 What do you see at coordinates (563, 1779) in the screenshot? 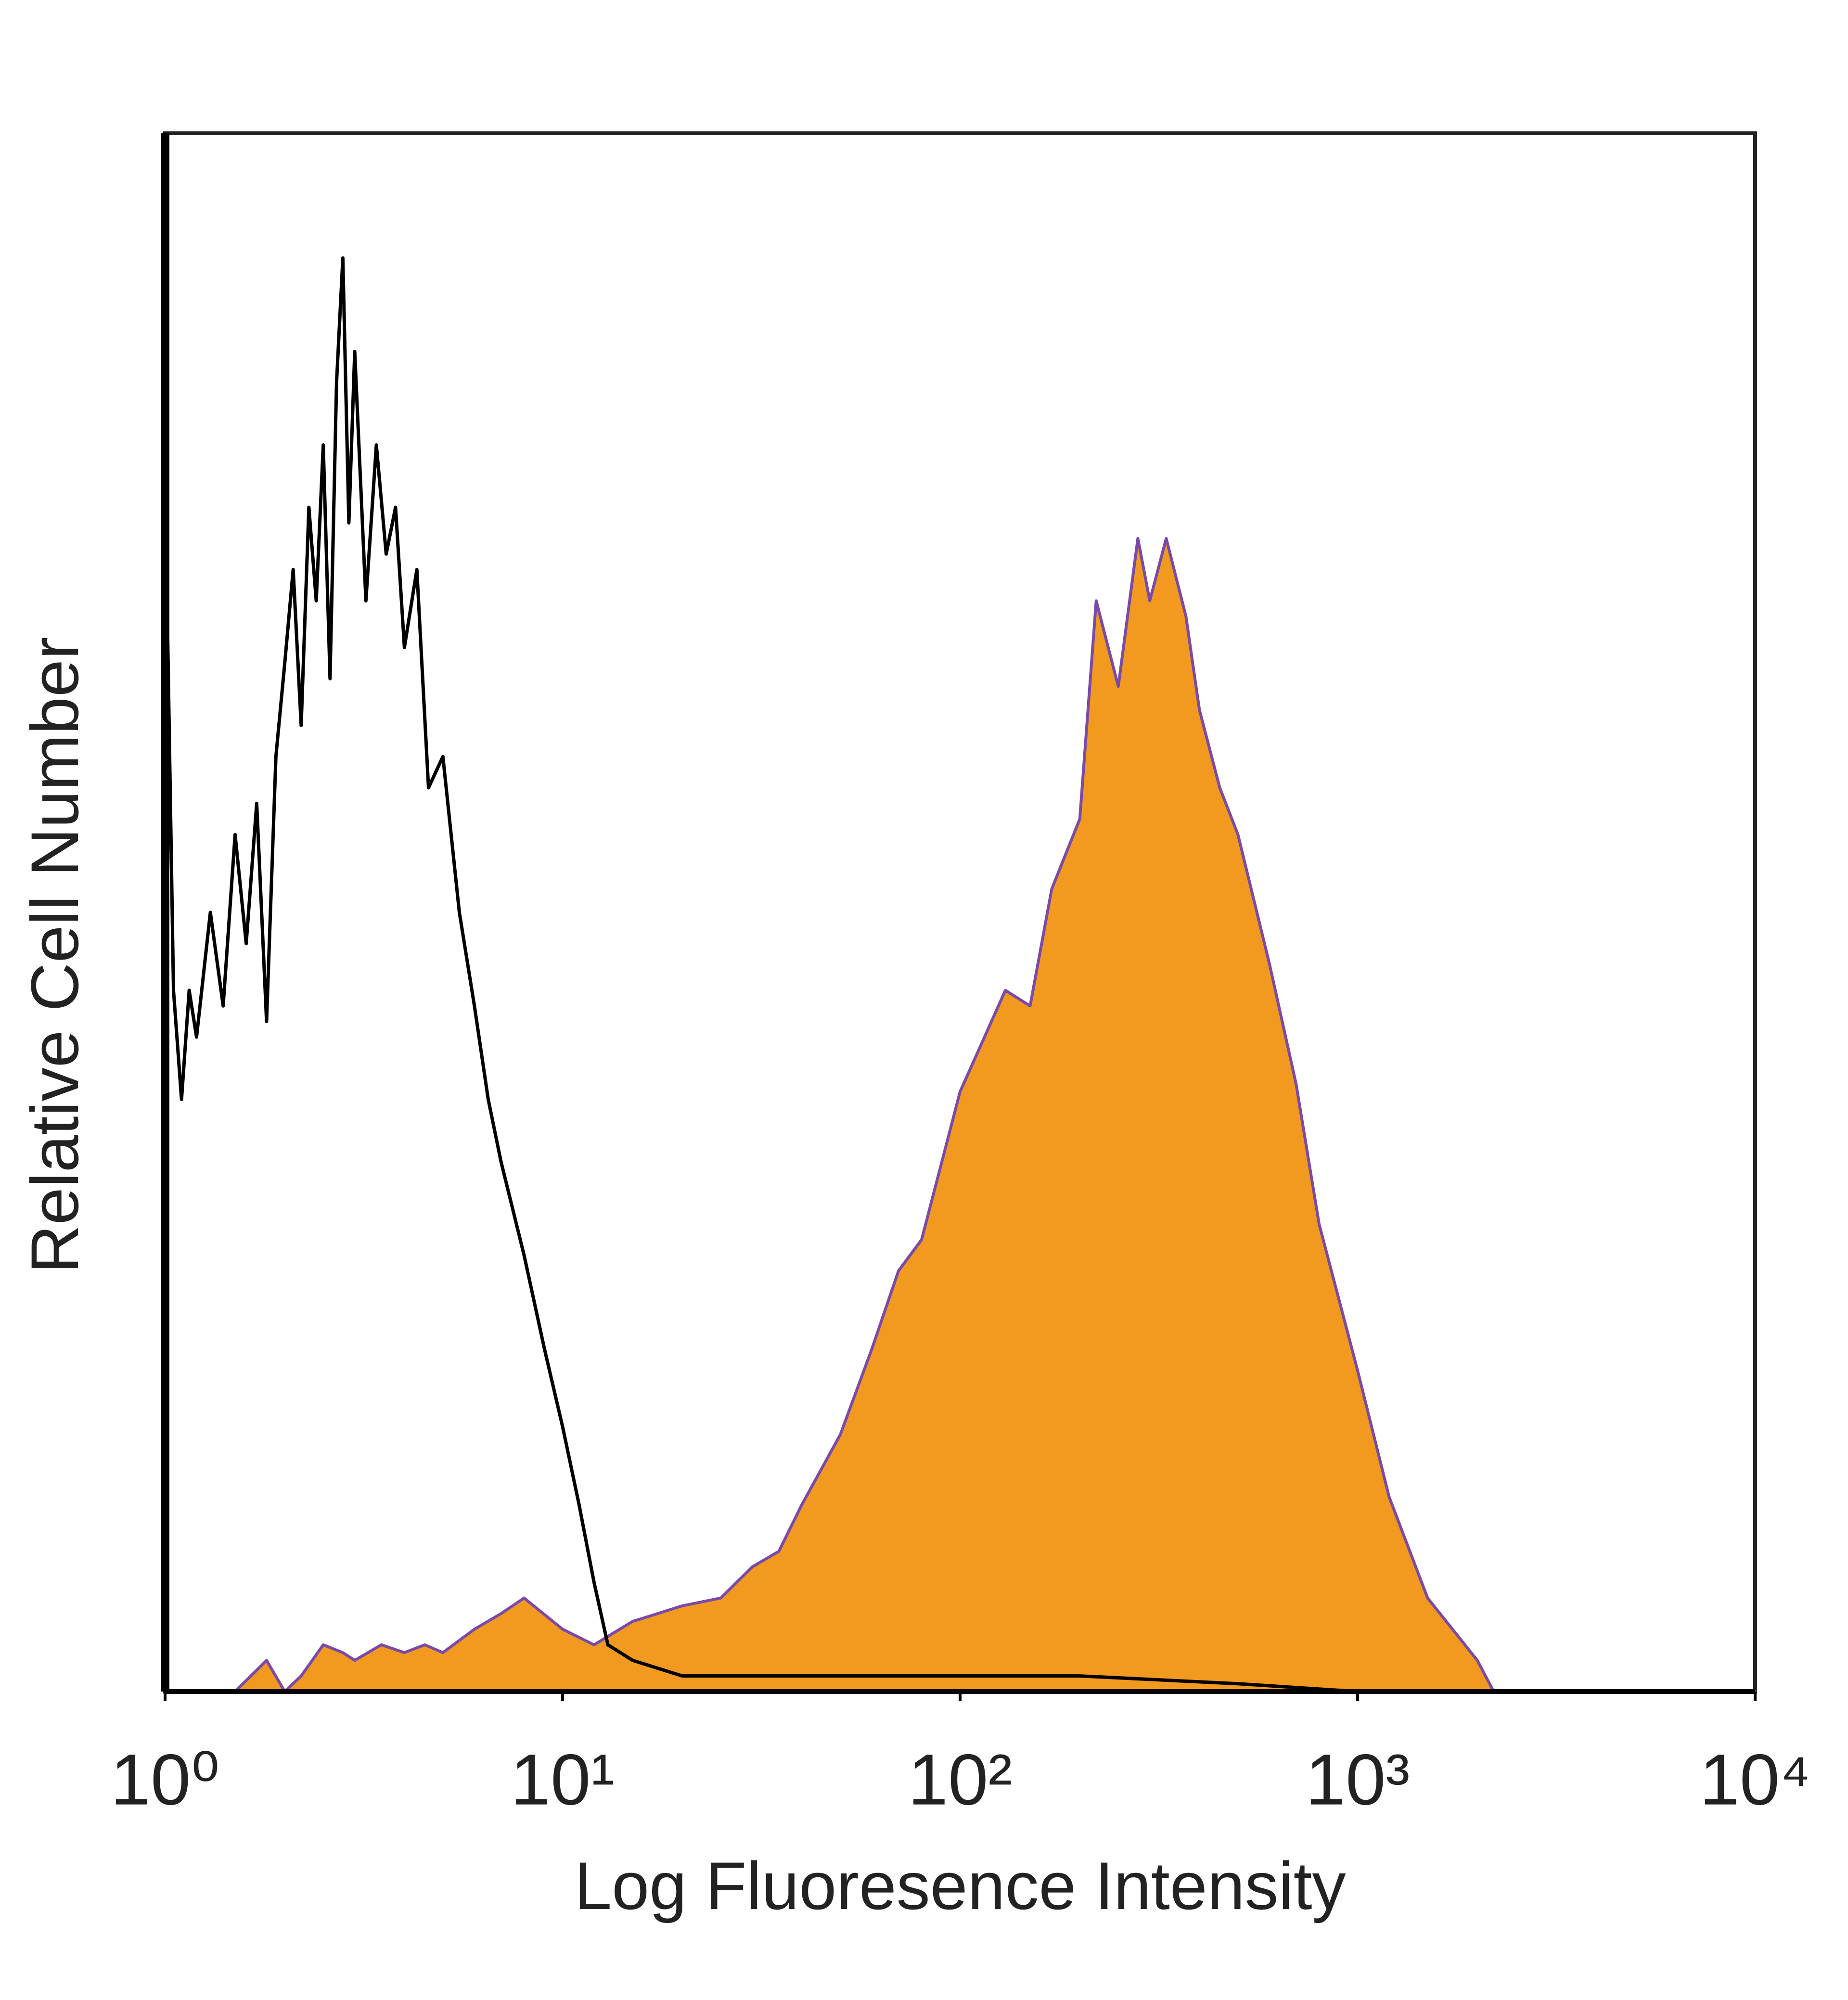
I see `x-tick-label: 10¹` at bounding box center [563, 1779].